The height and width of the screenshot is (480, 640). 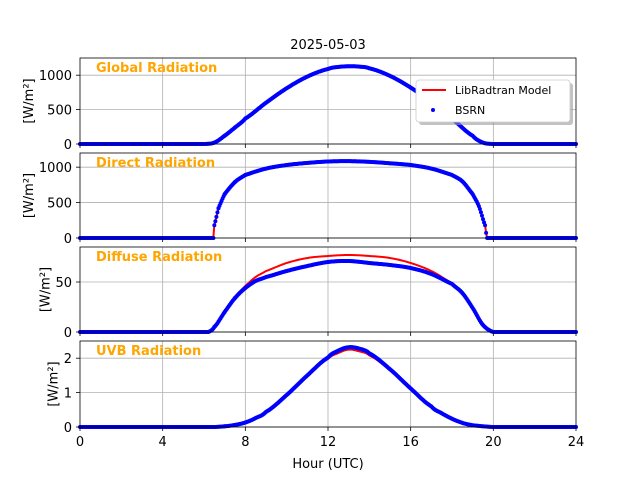 What do you see at coordinates (410, 442) in the screenshot?
I see `x-tick-label: 16` at bounding box center [410, 442].